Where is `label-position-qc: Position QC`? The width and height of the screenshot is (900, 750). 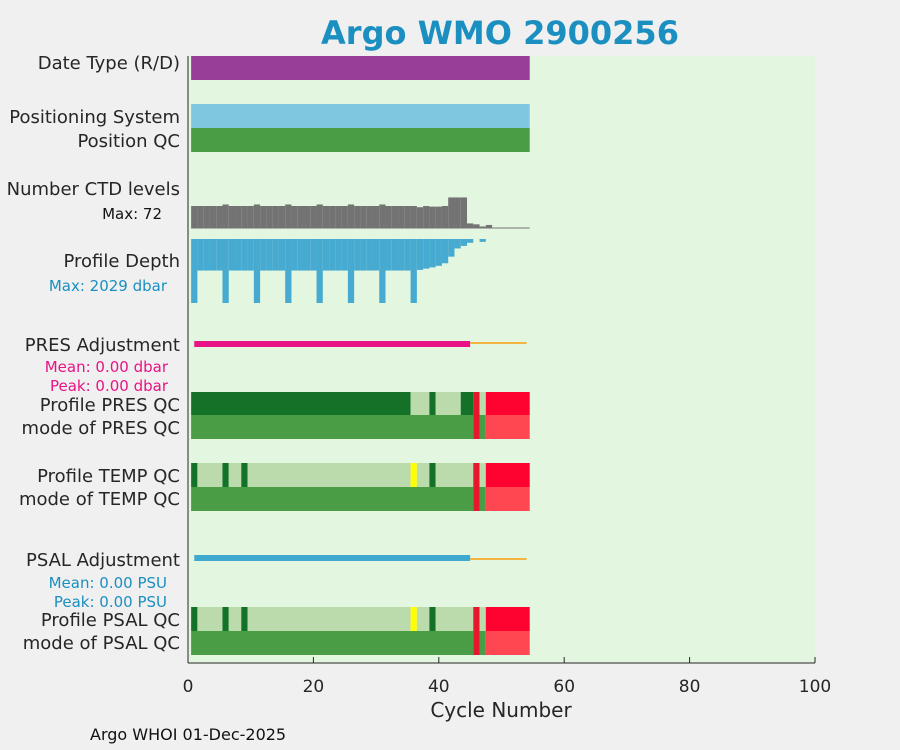 label-position-qc: Position QC is located at coordinates (128, 141).